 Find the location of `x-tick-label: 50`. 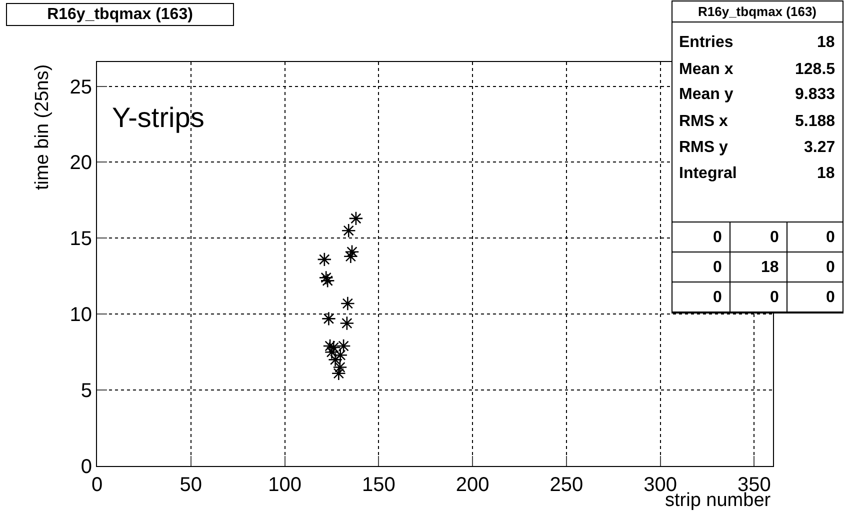

x-tick-label: 50 is located at coordinates (191, 485).